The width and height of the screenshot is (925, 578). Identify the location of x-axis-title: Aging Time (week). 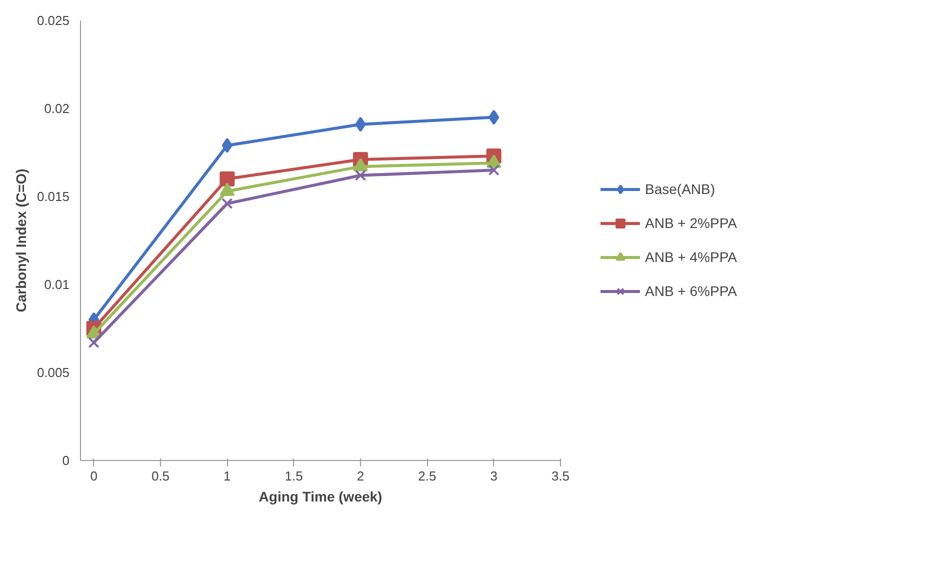
(320, 496).